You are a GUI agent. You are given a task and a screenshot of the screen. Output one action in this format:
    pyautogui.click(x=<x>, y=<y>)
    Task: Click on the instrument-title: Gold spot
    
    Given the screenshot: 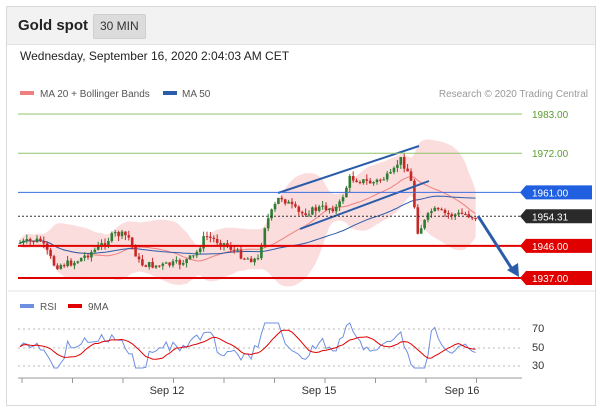 What is the action you would take?
    pyautogui.click(x=53, y=25)
    